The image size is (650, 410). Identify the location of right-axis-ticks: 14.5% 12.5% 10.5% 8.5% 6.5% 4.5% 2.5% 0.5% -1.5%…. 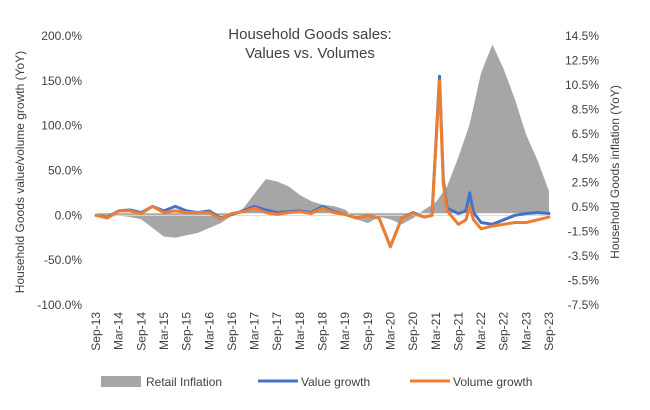
(582, 170).